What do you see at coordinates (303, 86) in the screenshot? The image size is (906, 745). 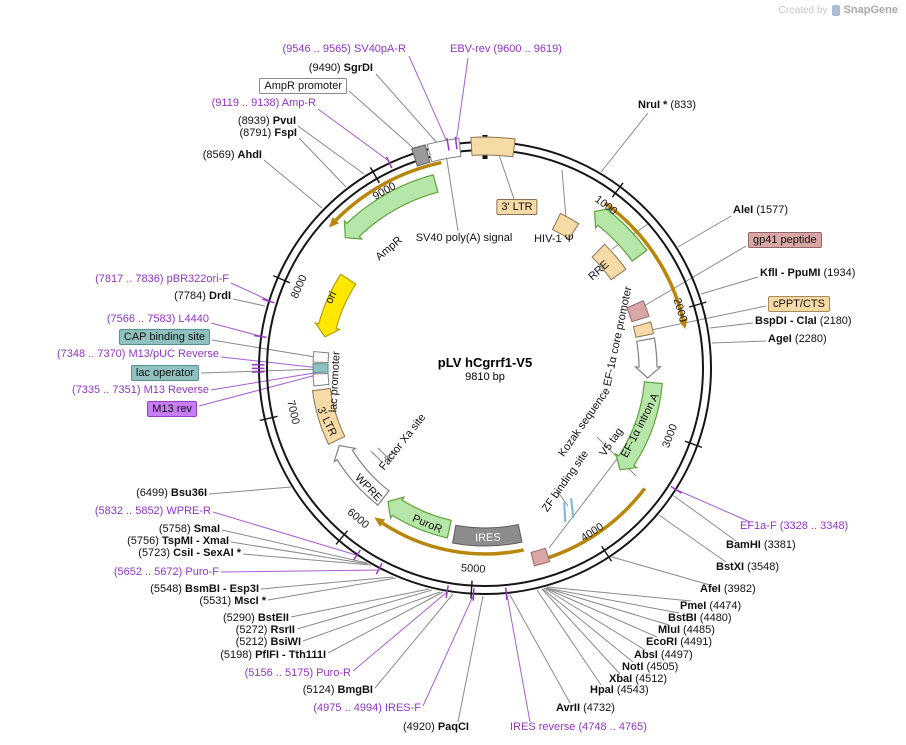 I see `feature-label-ampr-promoter: AmpR promoter` at bounding box center [303, 86].